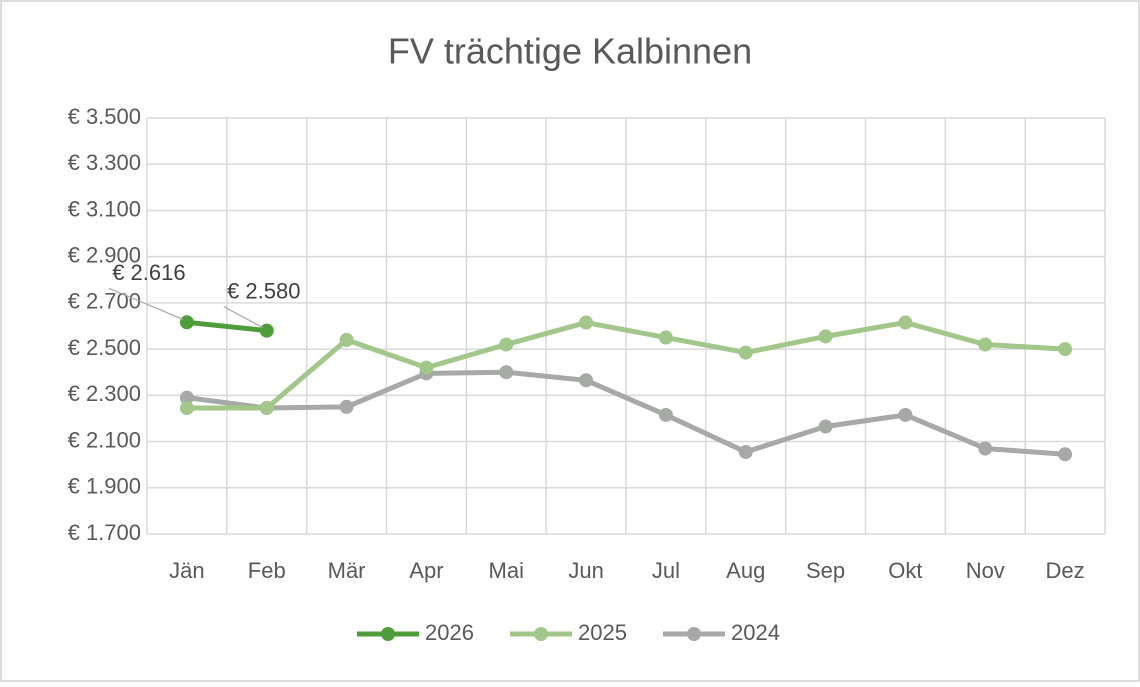 The height and width of the screenshot is (687, 1140). What do you see at coordinates (267, 570) in the screenshot?
I see `x-tick-label: Feb` at bounding box center [267, 570].